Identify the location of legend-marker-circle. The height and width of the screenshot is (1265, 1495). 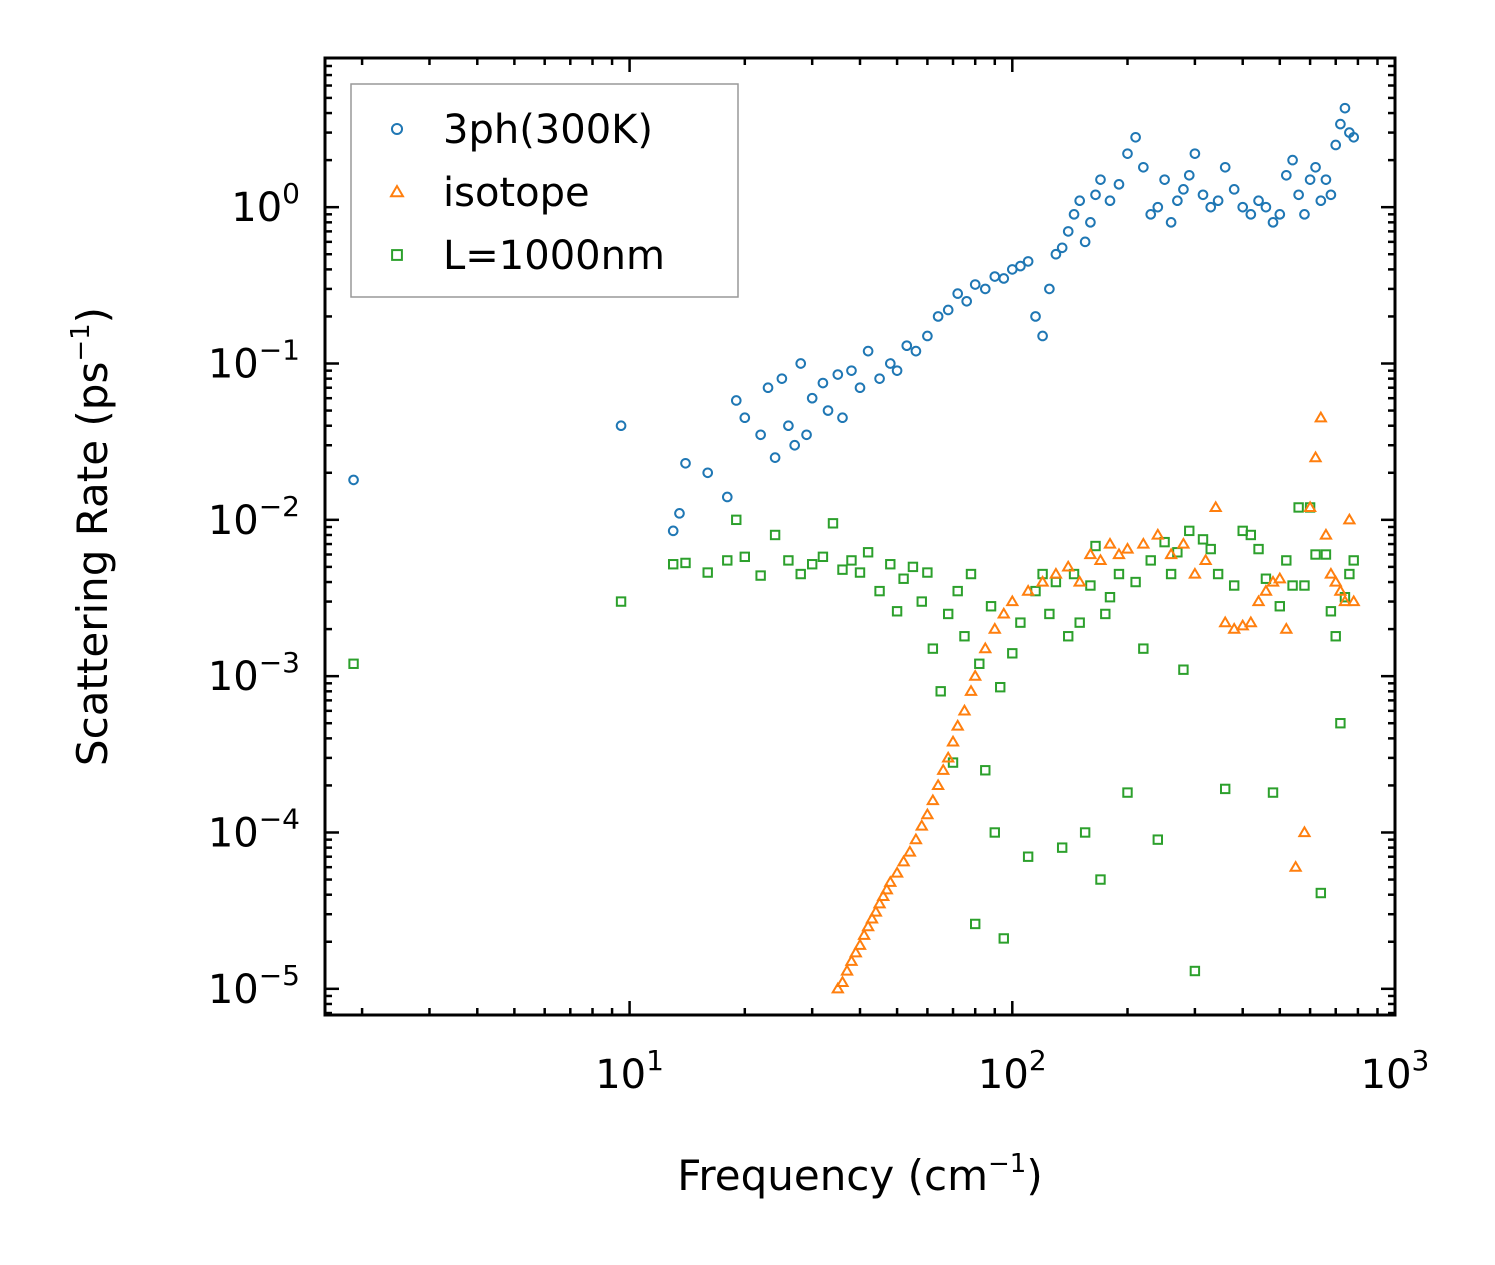
(397, 129).